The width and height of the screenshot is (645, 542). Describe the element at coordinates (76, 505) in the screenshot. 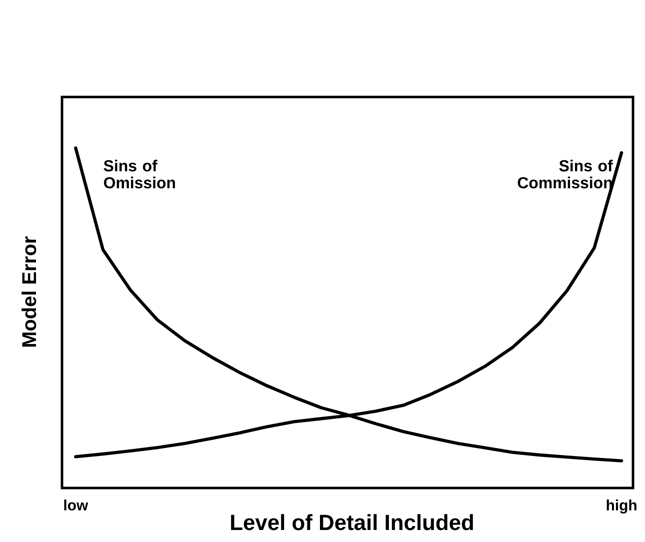

I see `x-tick-label: low` at that location.